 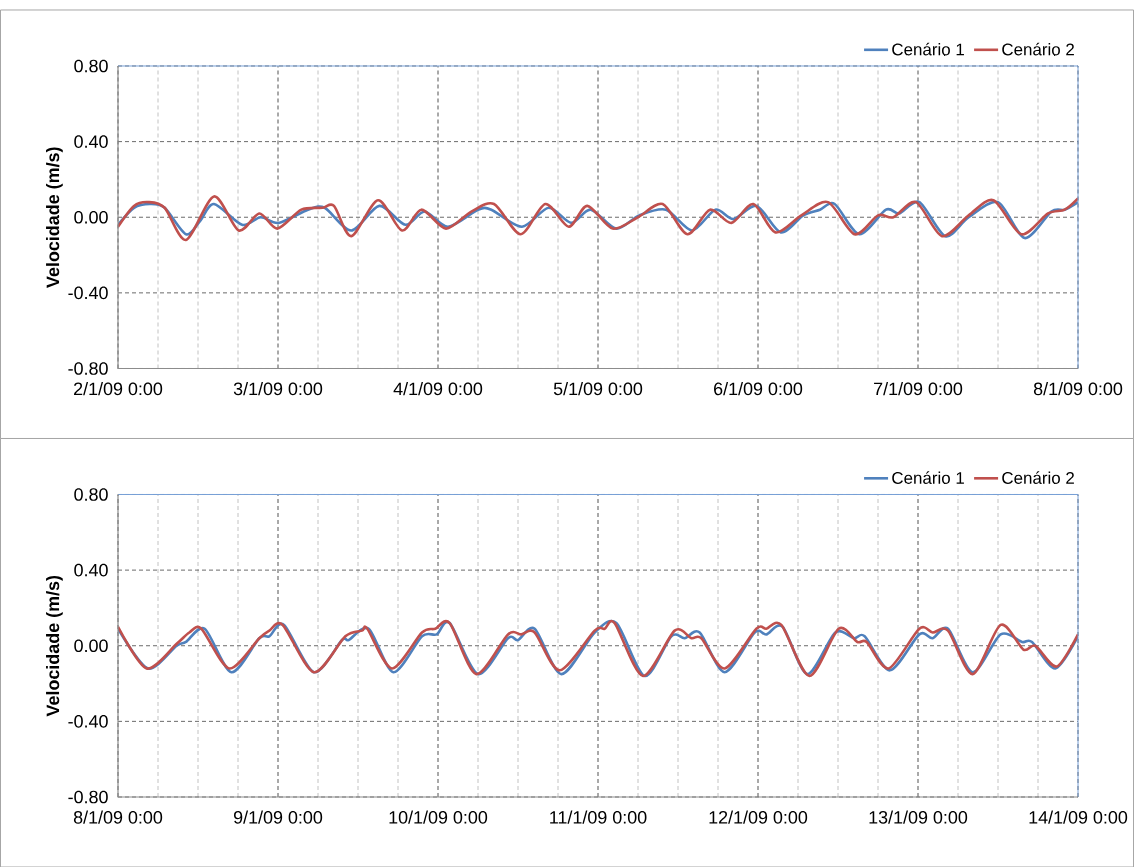 What do you see at coordinates (918, 389) in the screenshot?
I see `x-tick-label: 7/1/09 0:00` at bounding box center [918, 389].